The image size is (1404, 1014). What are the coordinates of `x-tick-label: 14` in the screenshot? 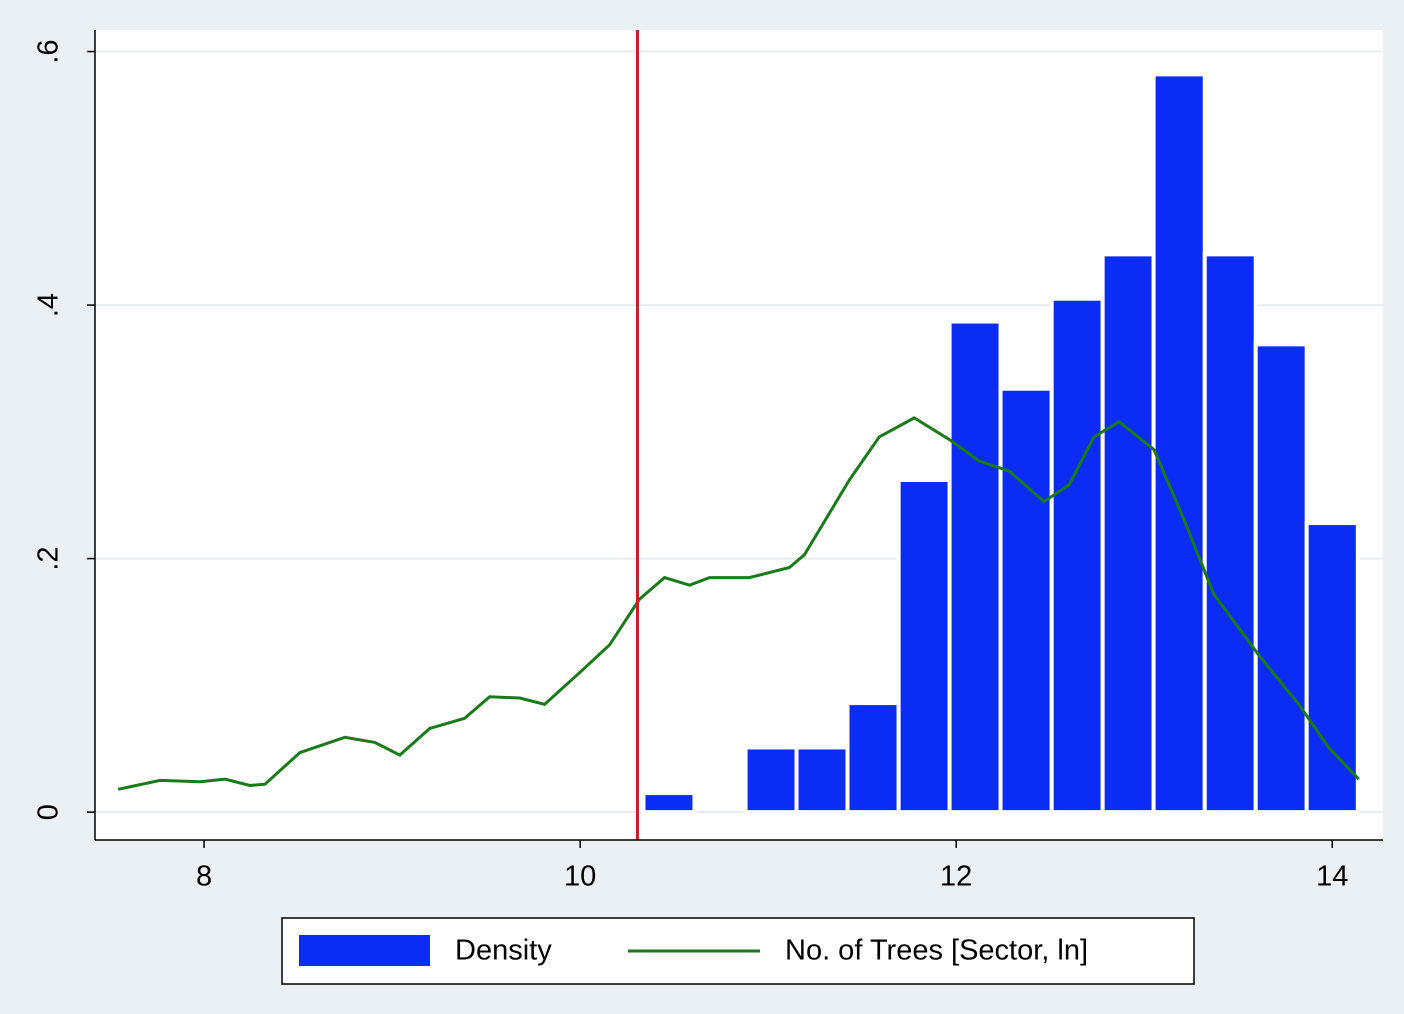 It's located at (1332, 877).